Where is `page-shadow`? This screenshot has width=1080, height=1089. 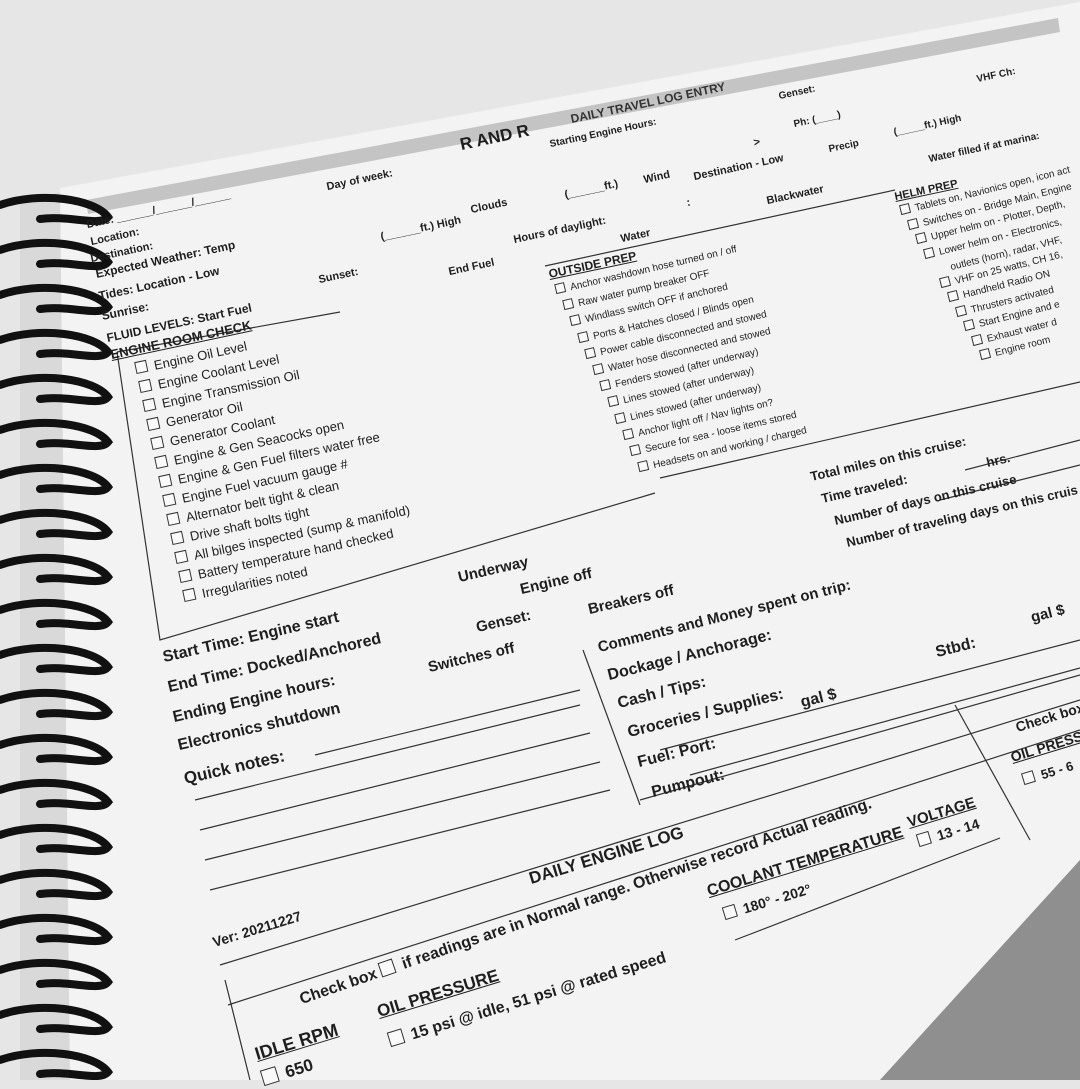
page-shadow is located at coordinates (980, 970).